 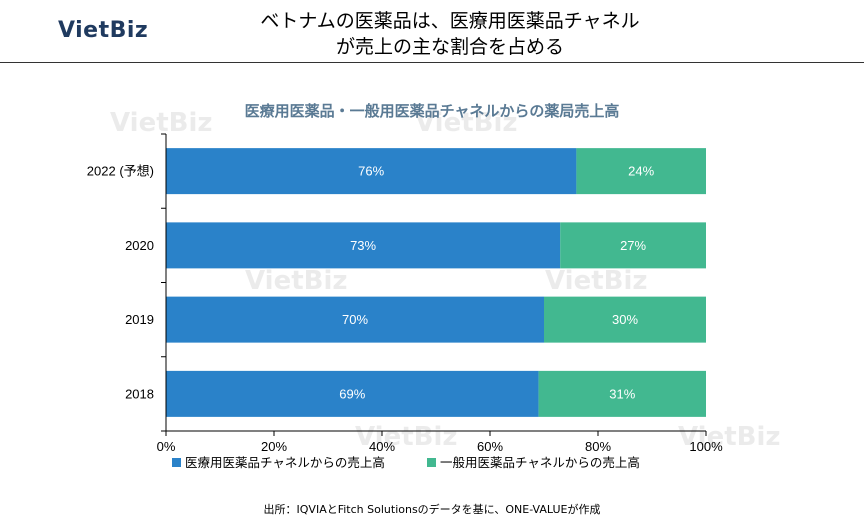 I want to click on x-tick-label: 60%, so click(x=490, y=446).